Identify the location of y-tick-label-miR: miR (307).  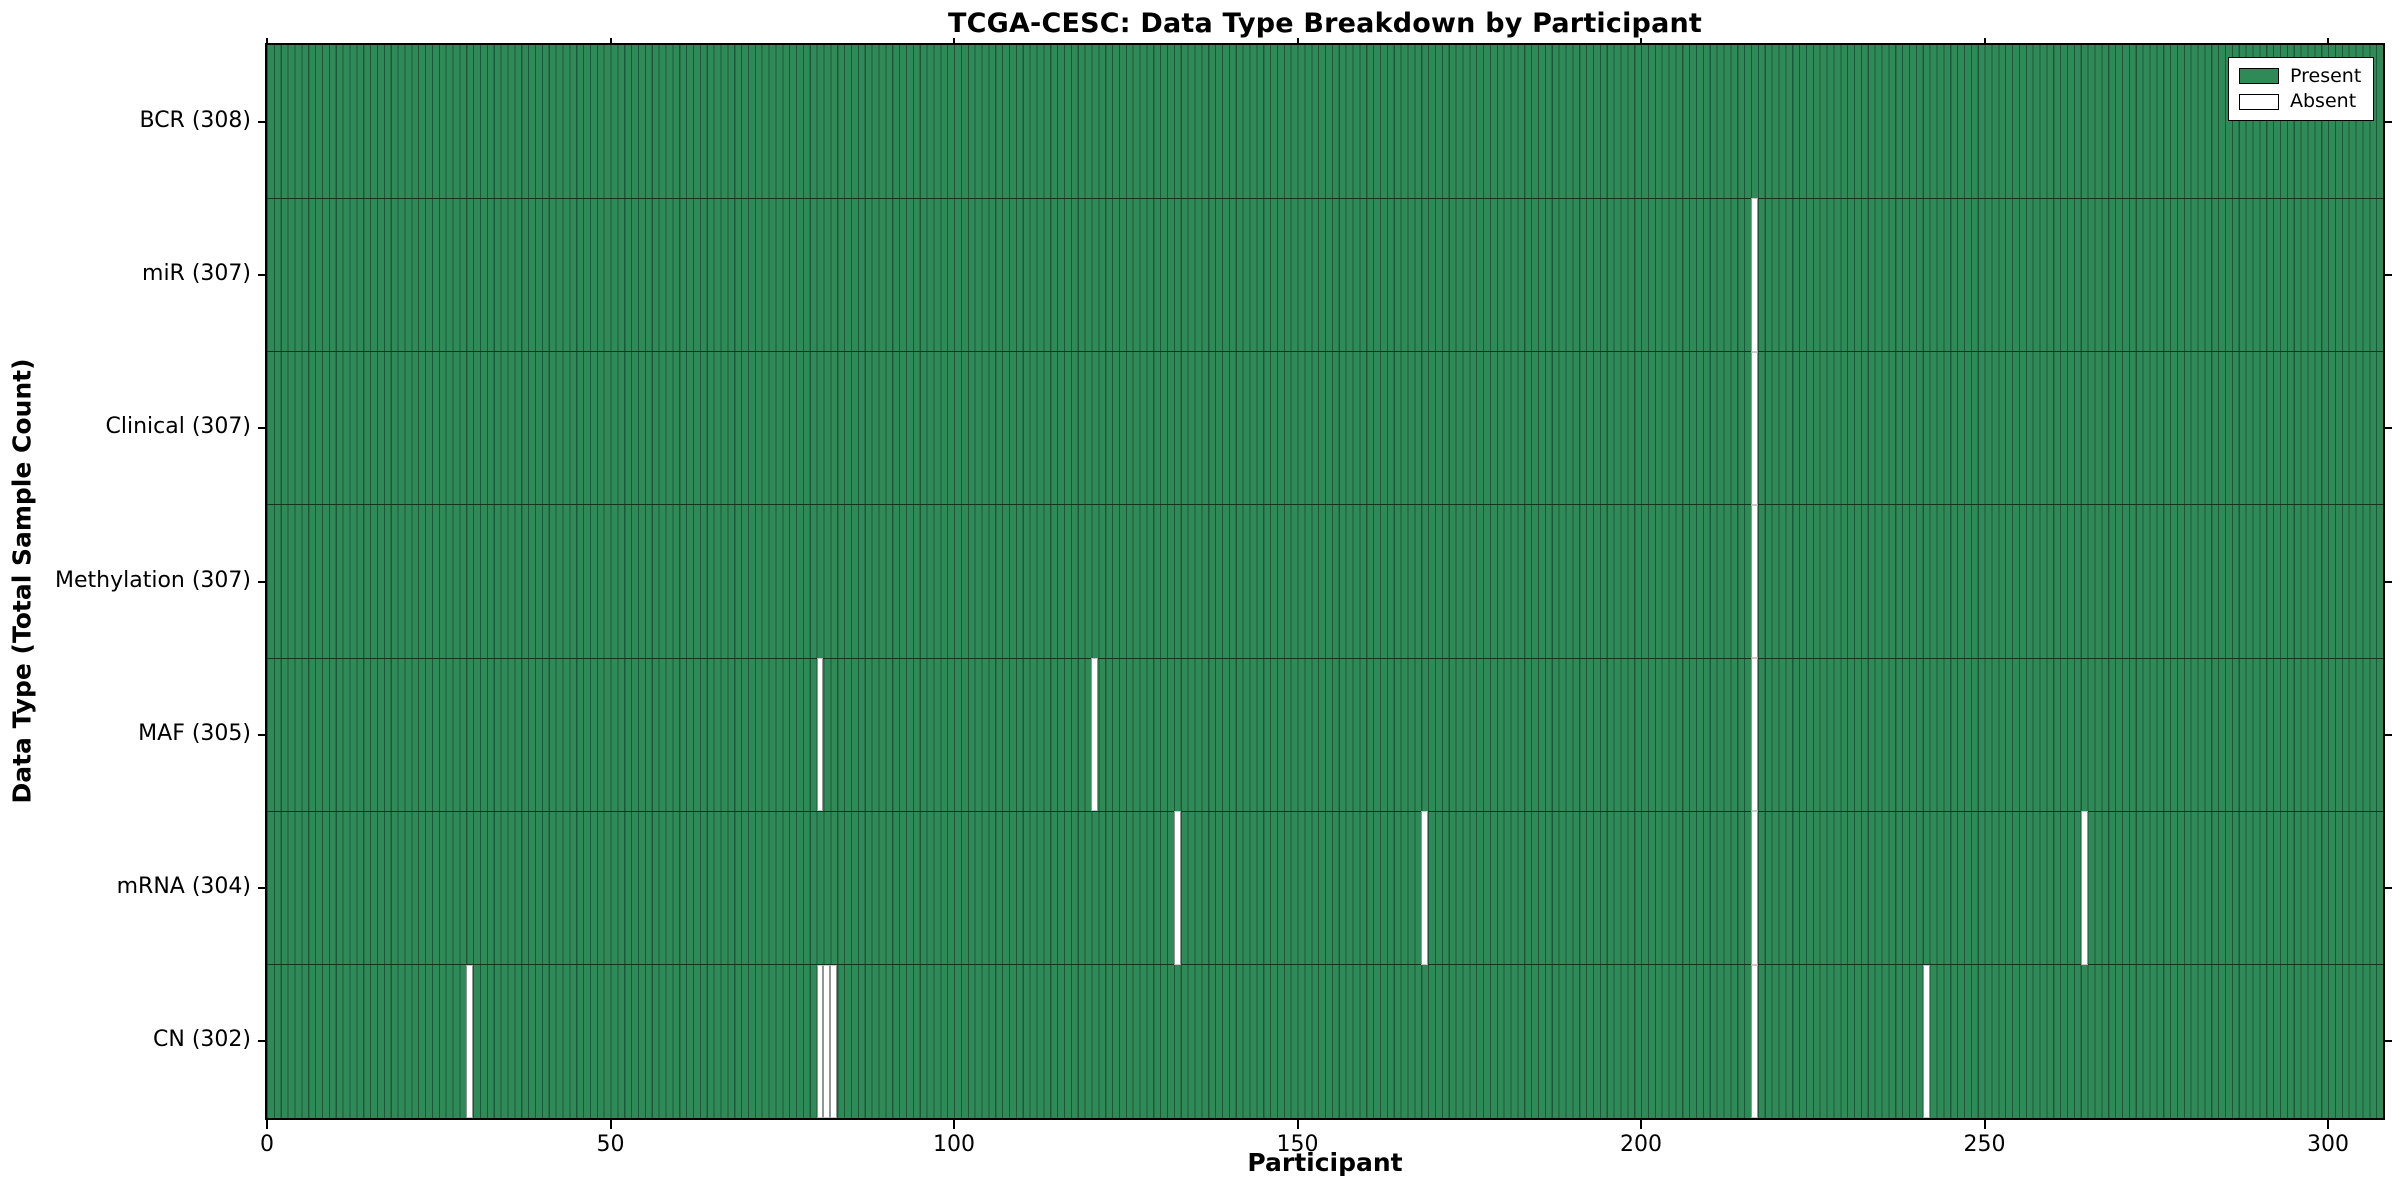
(196, 273).